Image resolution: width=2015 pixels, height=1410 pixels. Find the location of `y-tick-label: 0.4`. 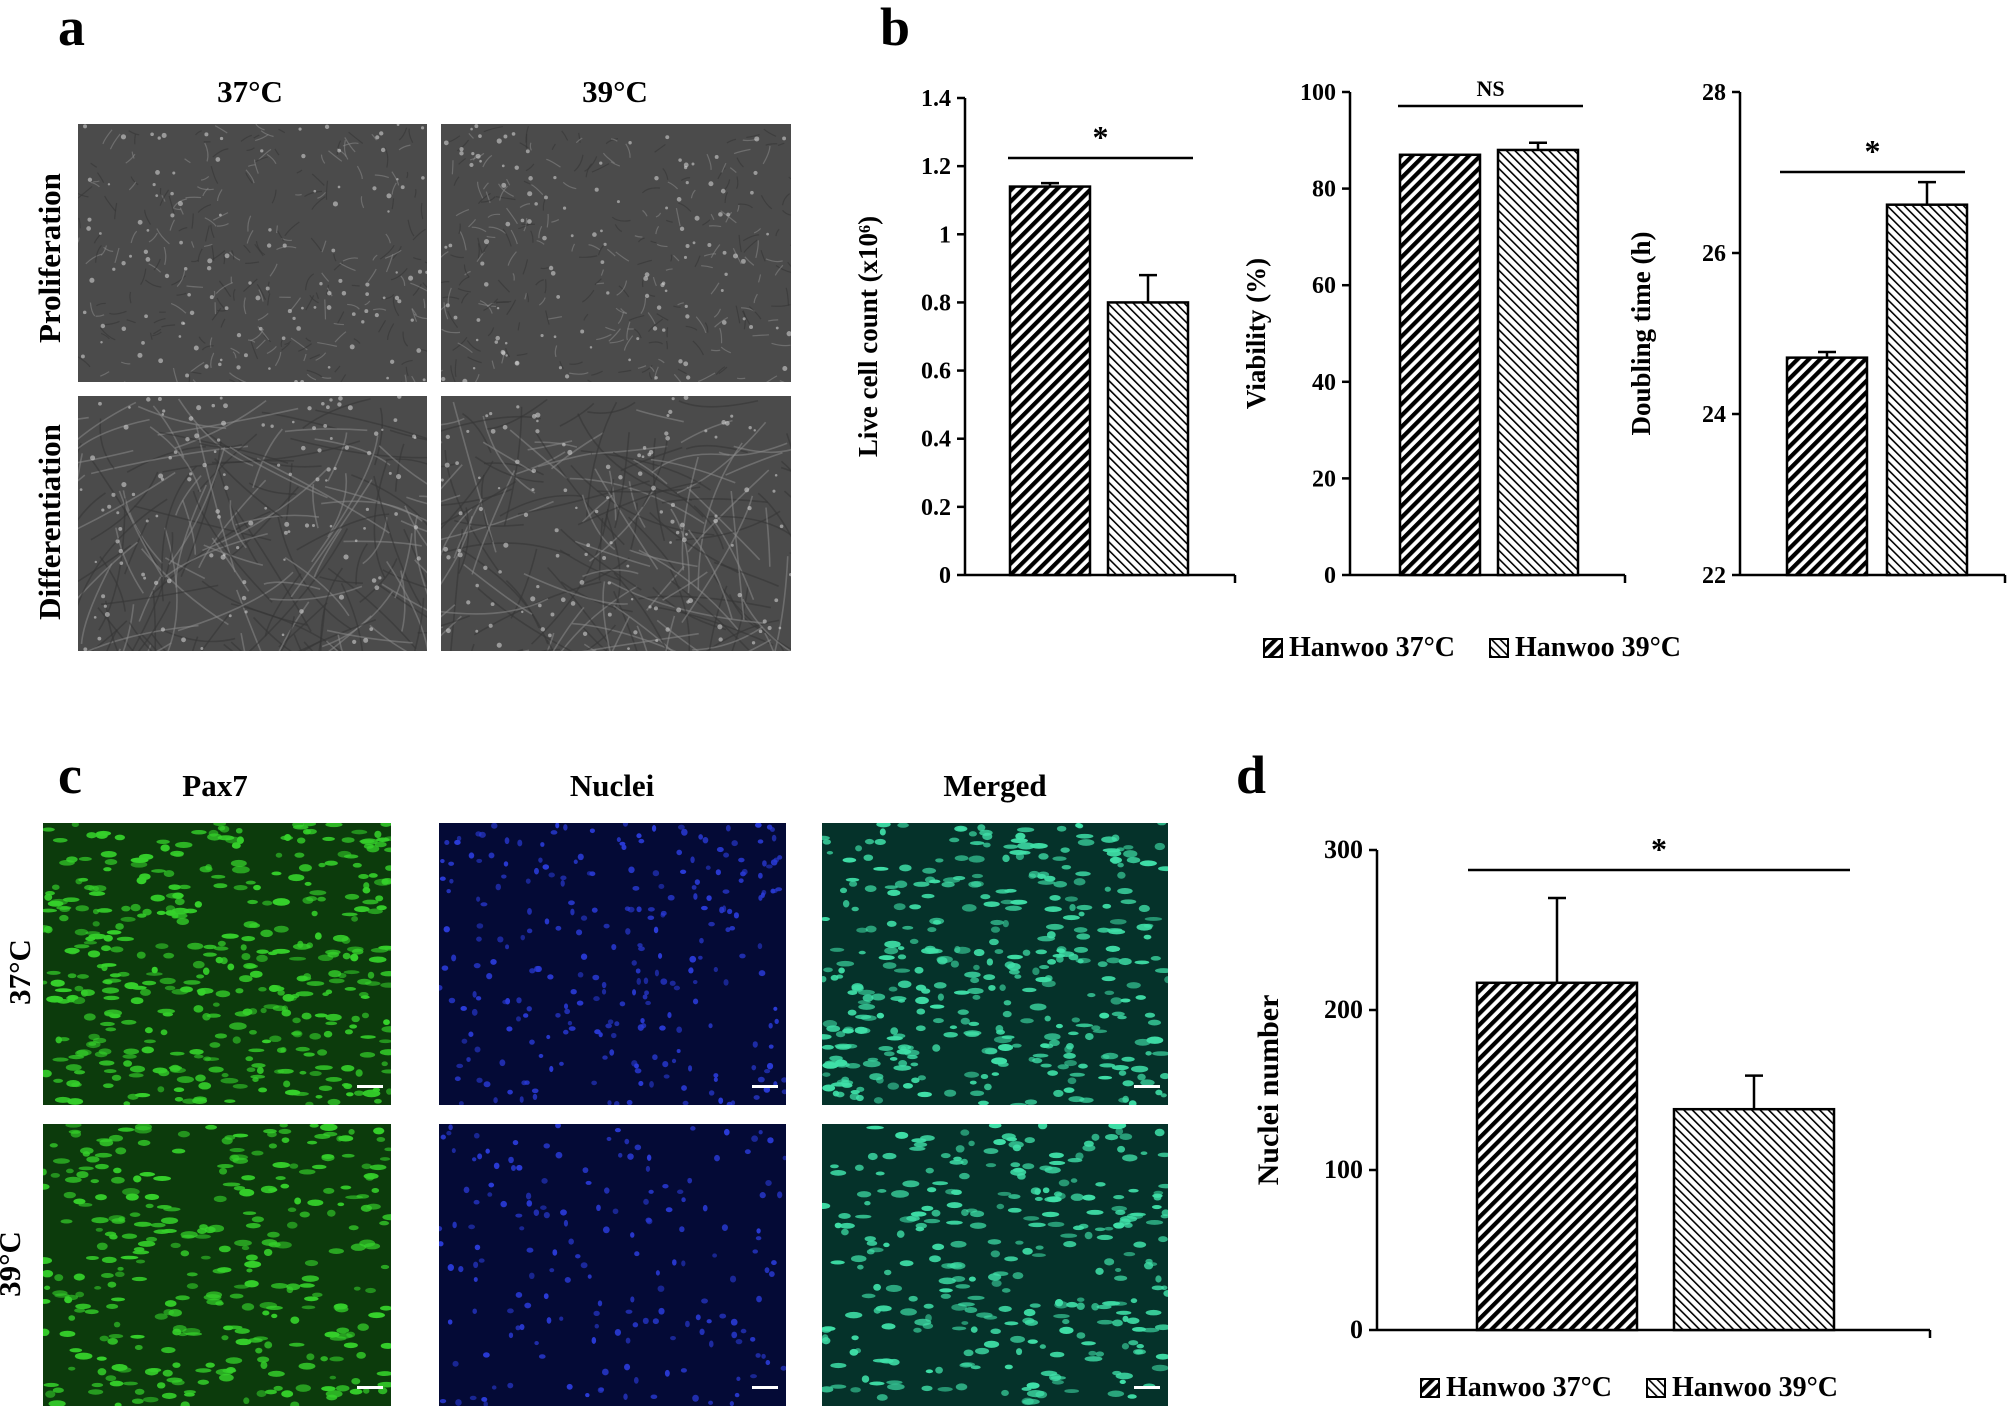

y-tick-label: 0.4 is located at coordinates (936, 440).